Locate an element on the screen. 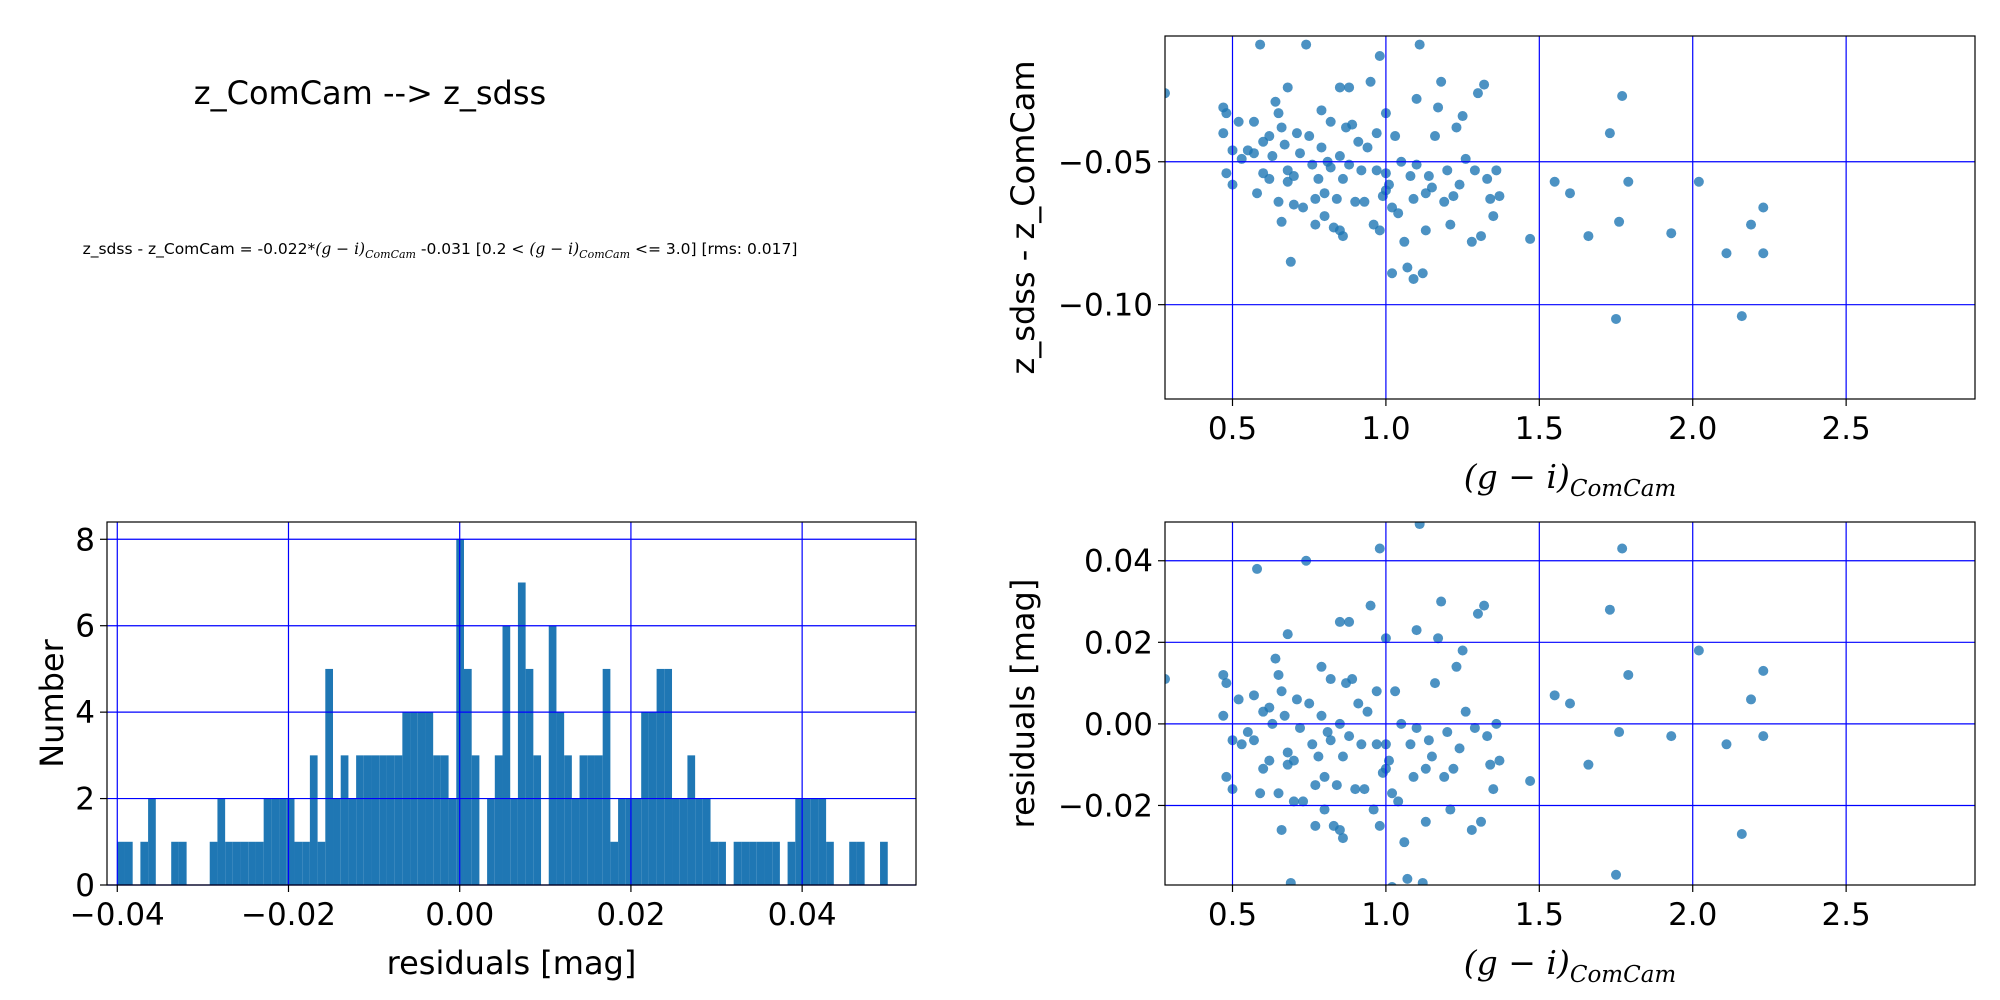  x-tick-label: 1.5 is located at coordinates (1539, 915).